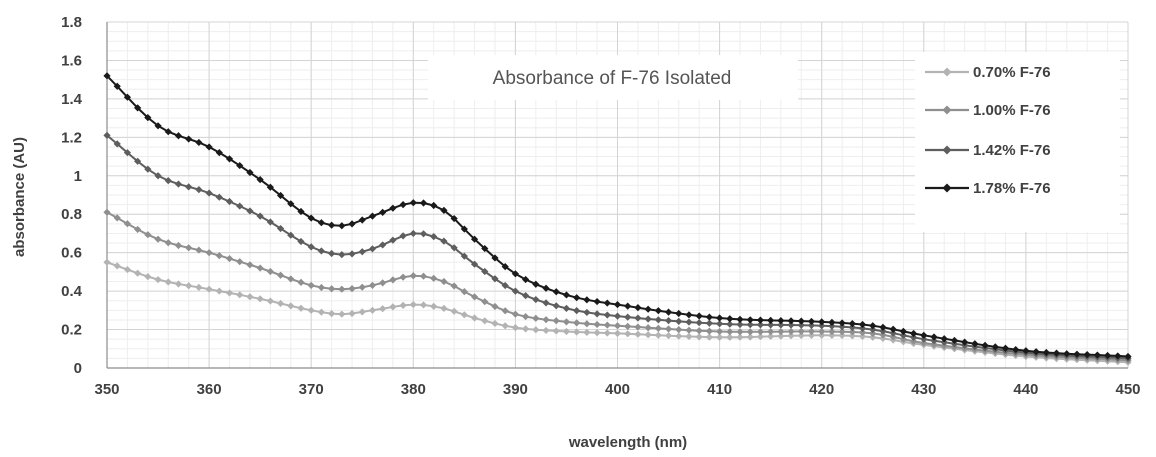 This screenshot has width=1156, height=457. Describe the element at coordinates (988, 188) in the screenshot. I see `legend-item: 1.78% F-76` at that location.